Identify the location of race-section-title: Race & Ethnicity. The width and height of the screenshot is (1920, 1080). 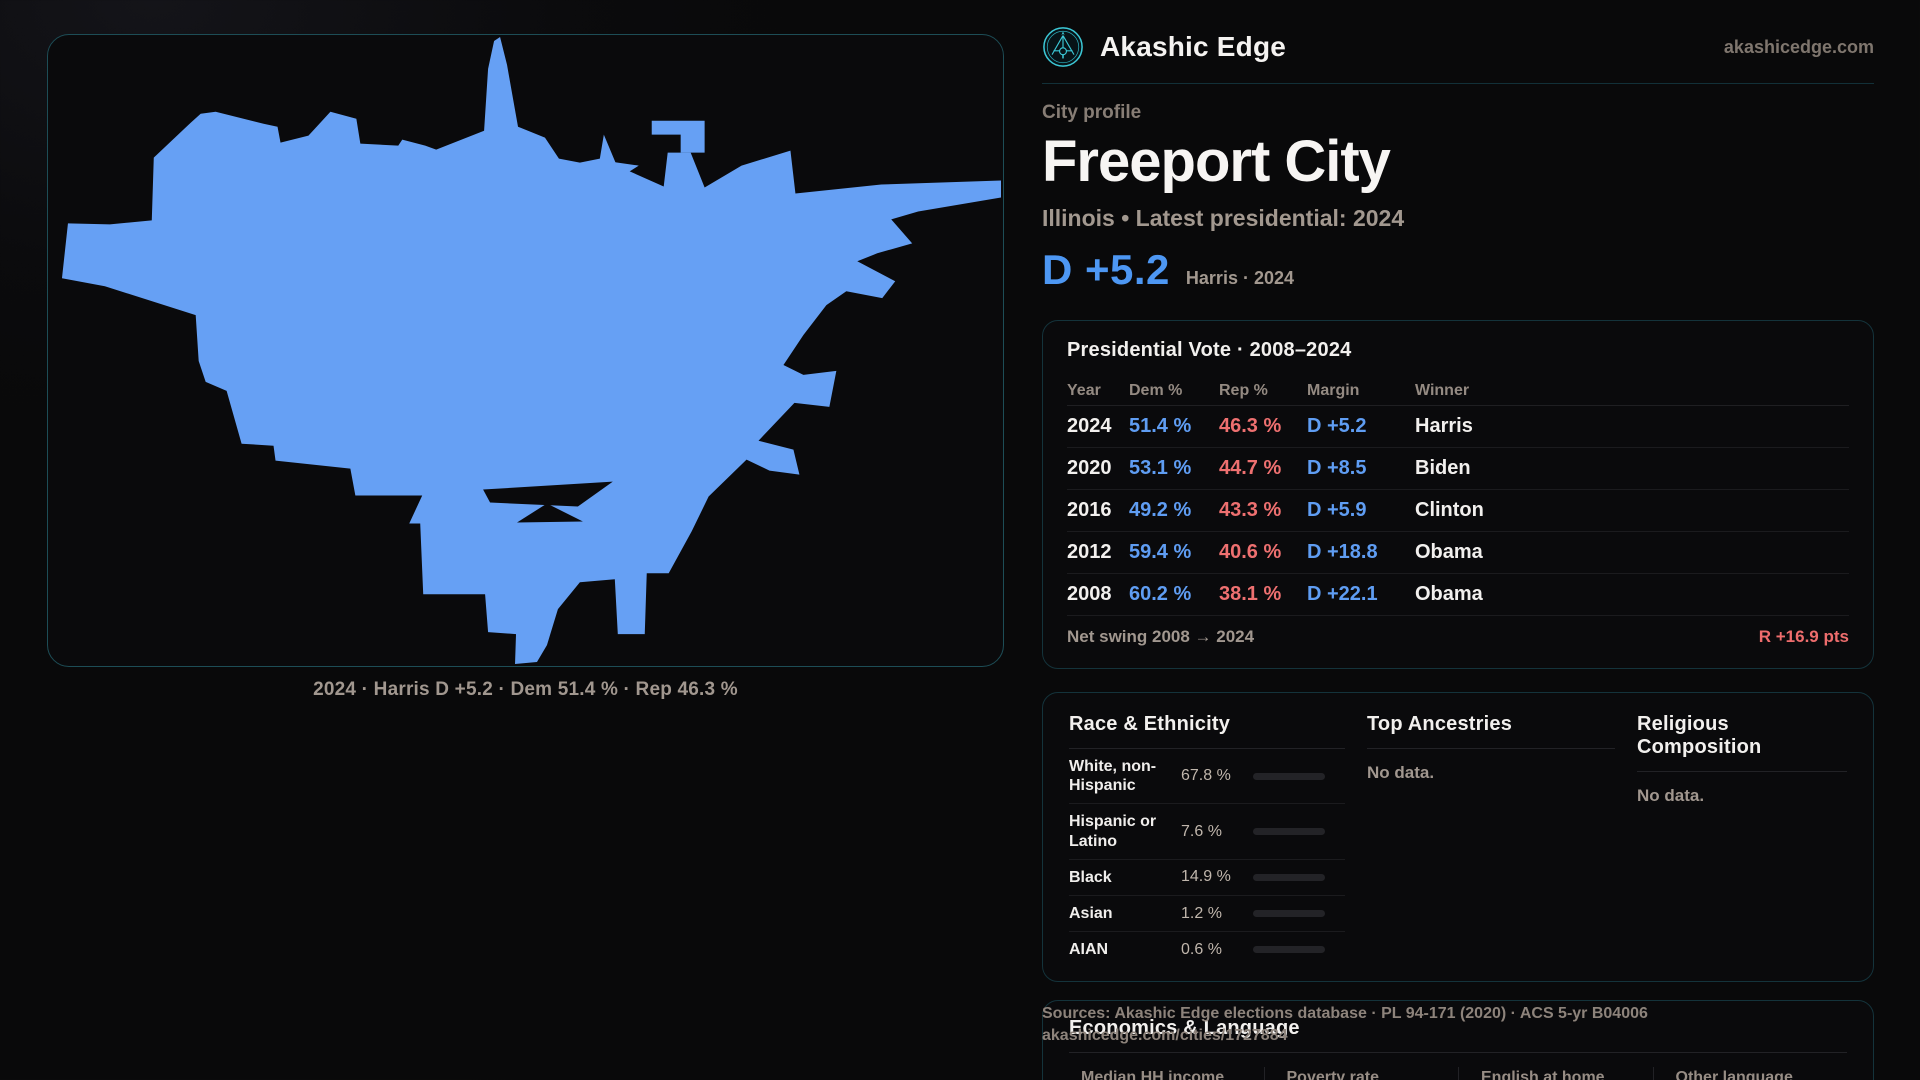
(1207, 731).